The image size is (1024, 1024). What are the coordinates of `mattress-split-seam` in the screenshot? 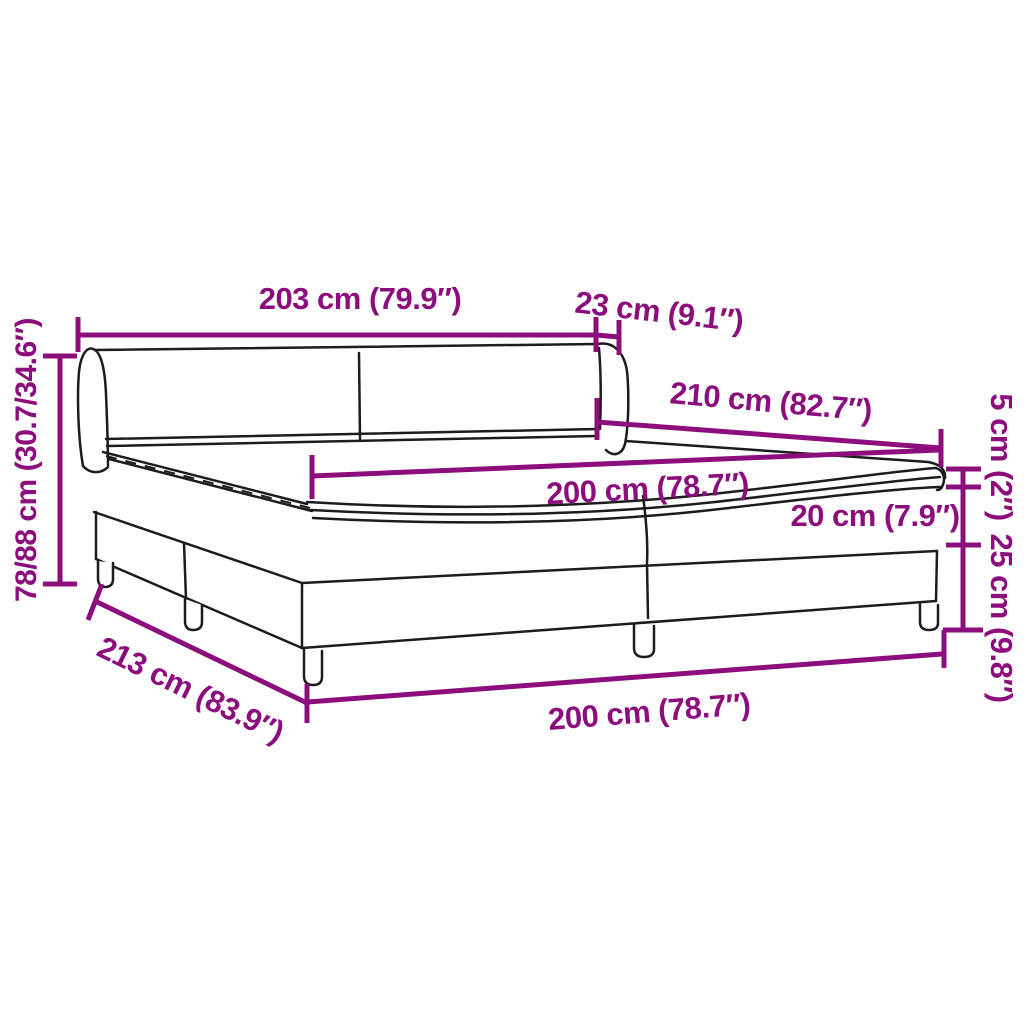 It's located at (645, 529).